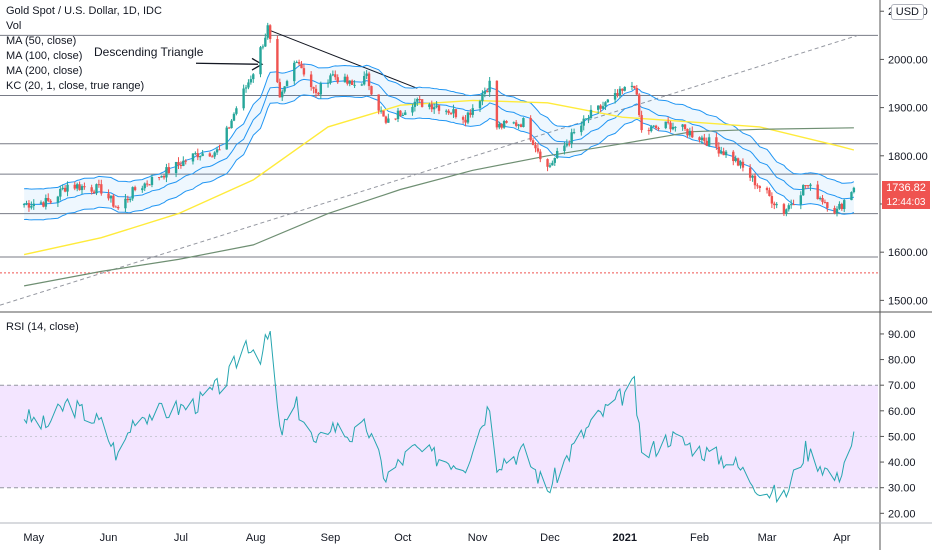  What do you see at coordinates (908, 301) in the screenshot?
I see `price-tick-label: 1500.00` at bounding box center [908, 301].